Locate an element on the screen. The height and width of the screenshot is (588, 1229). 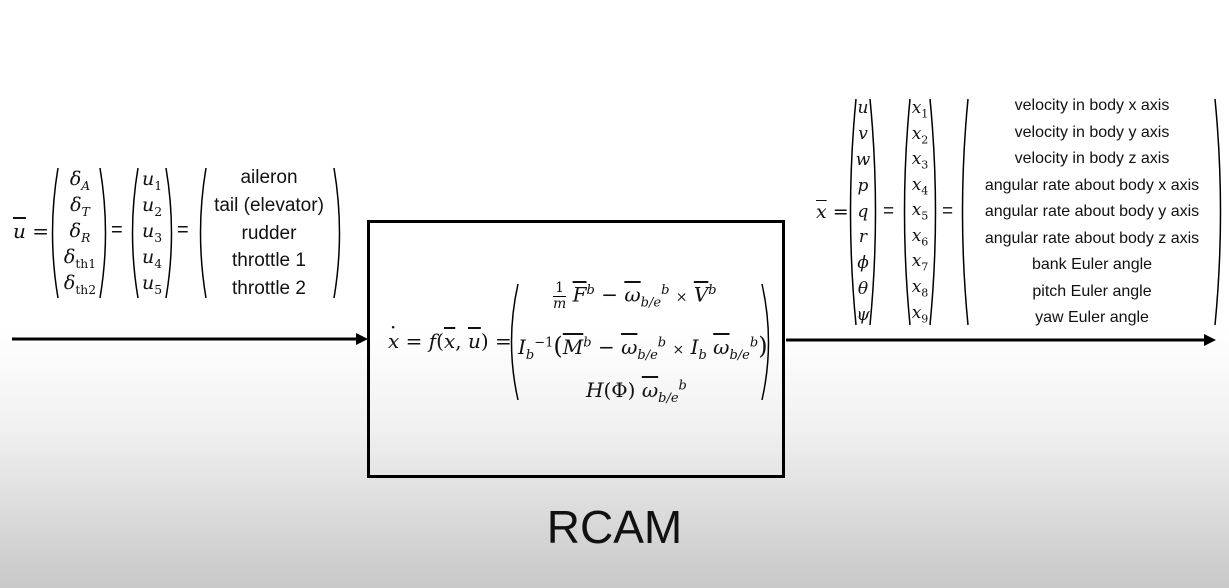
x-component-1: x2 is located at coordinates (920, 134).